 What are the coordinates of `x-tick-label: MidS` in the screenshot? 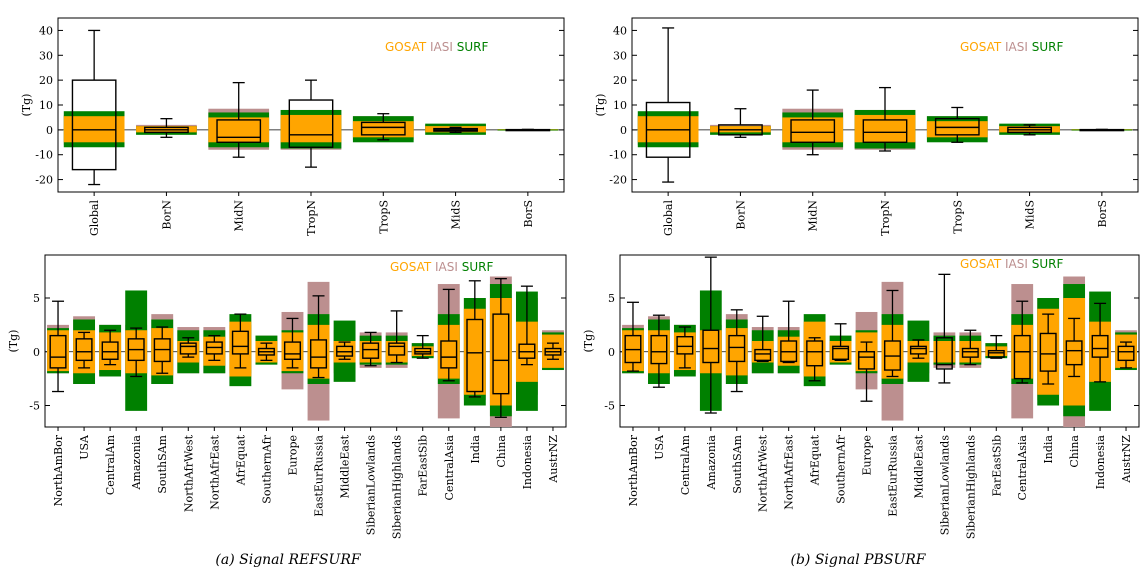 It's located at (1030, 214).